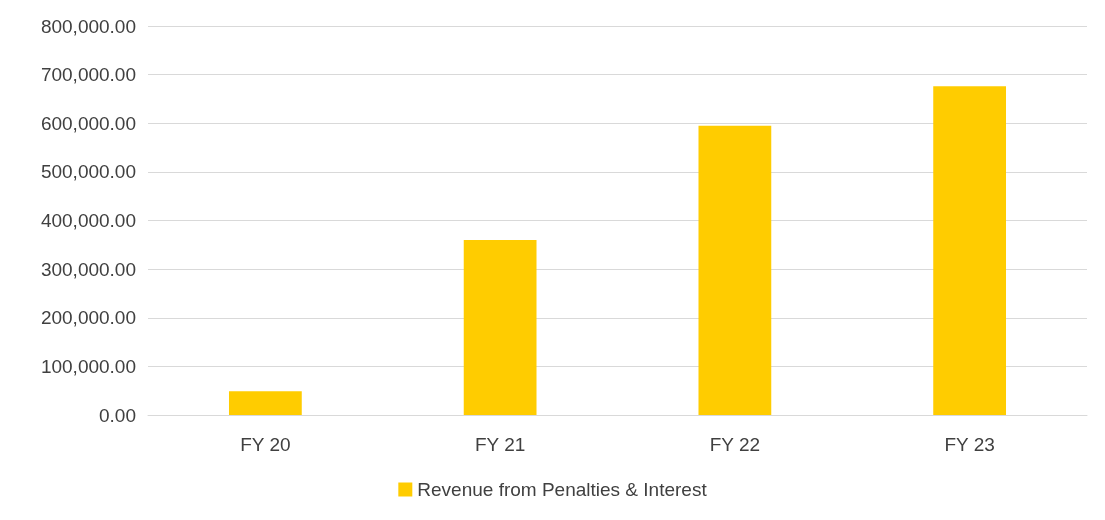 The height and width of the screenshot is (520, 1105). What do you see at coordinates (88, 366) in the screenshot?
I see `y-tick-label: 100,000.00` at bounding box center [88, 366].